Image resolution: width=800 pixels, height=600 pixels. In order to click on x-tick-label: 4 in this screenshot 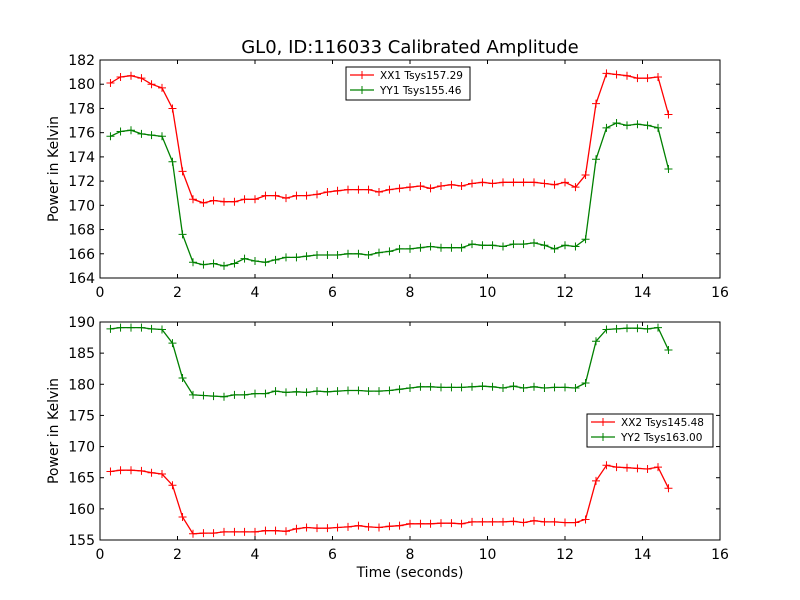, I will do `click(255, 555)`.